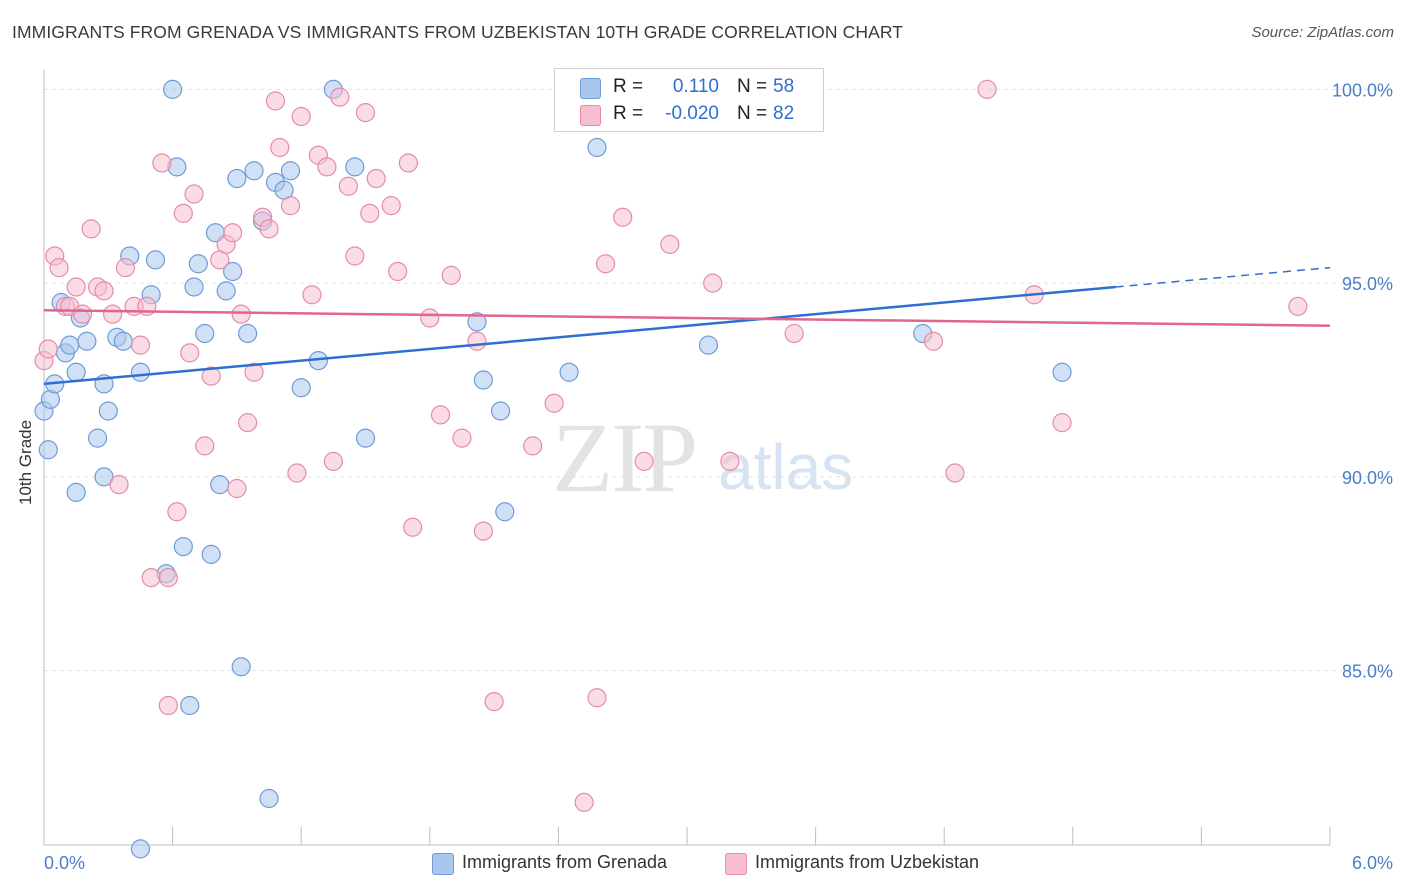 Image resolution: width=1406 pixels, height=892 pixels. What do you see at coordinates (579, 335) in the screenshot?
I see `grenada-trend-line` at bounding box center [579, 335].